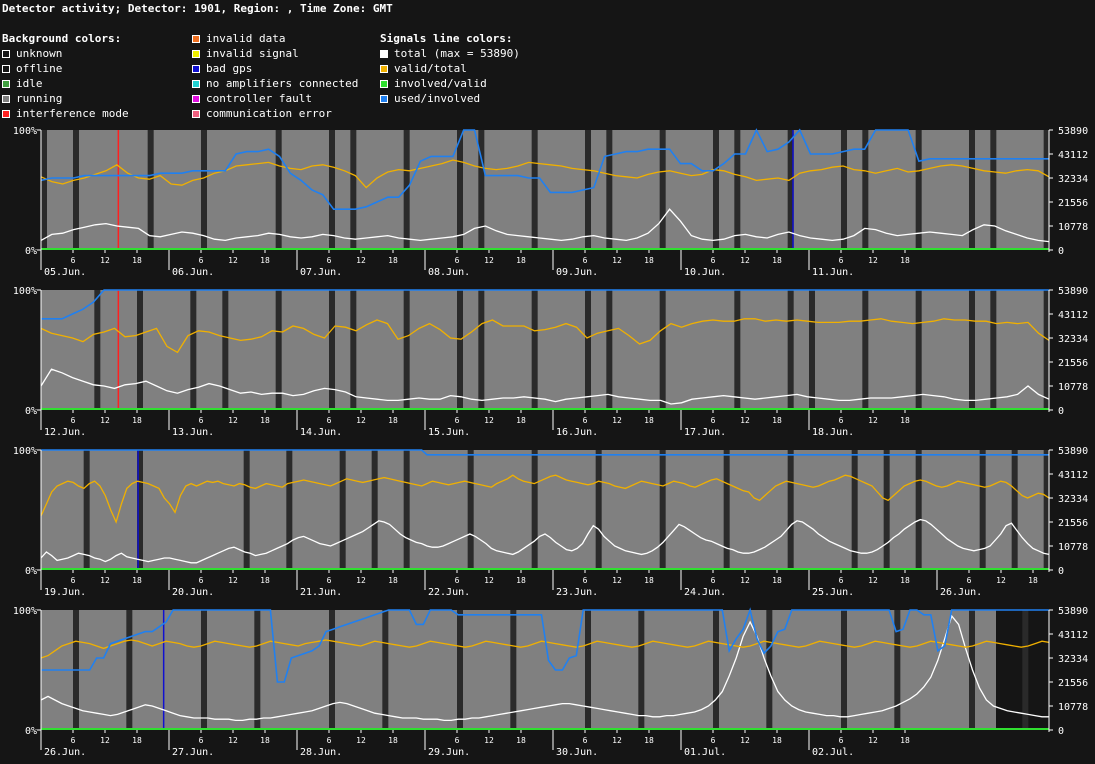 The image size is (1095, 764). Describe the element at coordinates (384, 98) in the screenshot. I see `used-involved-swatch-icon` at that location.